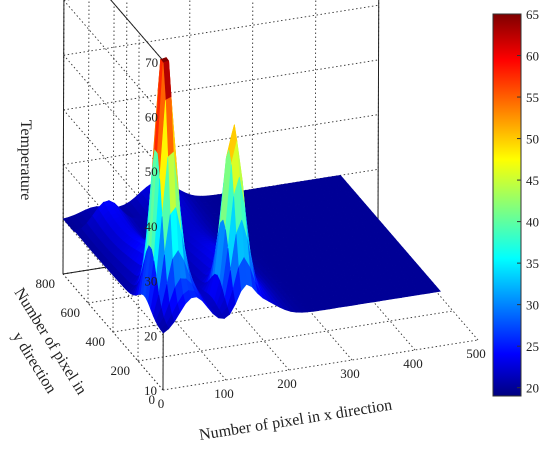  Describe the element at coordinates (532, 388) in the screenshot. I see `colorbar-tick-label: 20` at that location.